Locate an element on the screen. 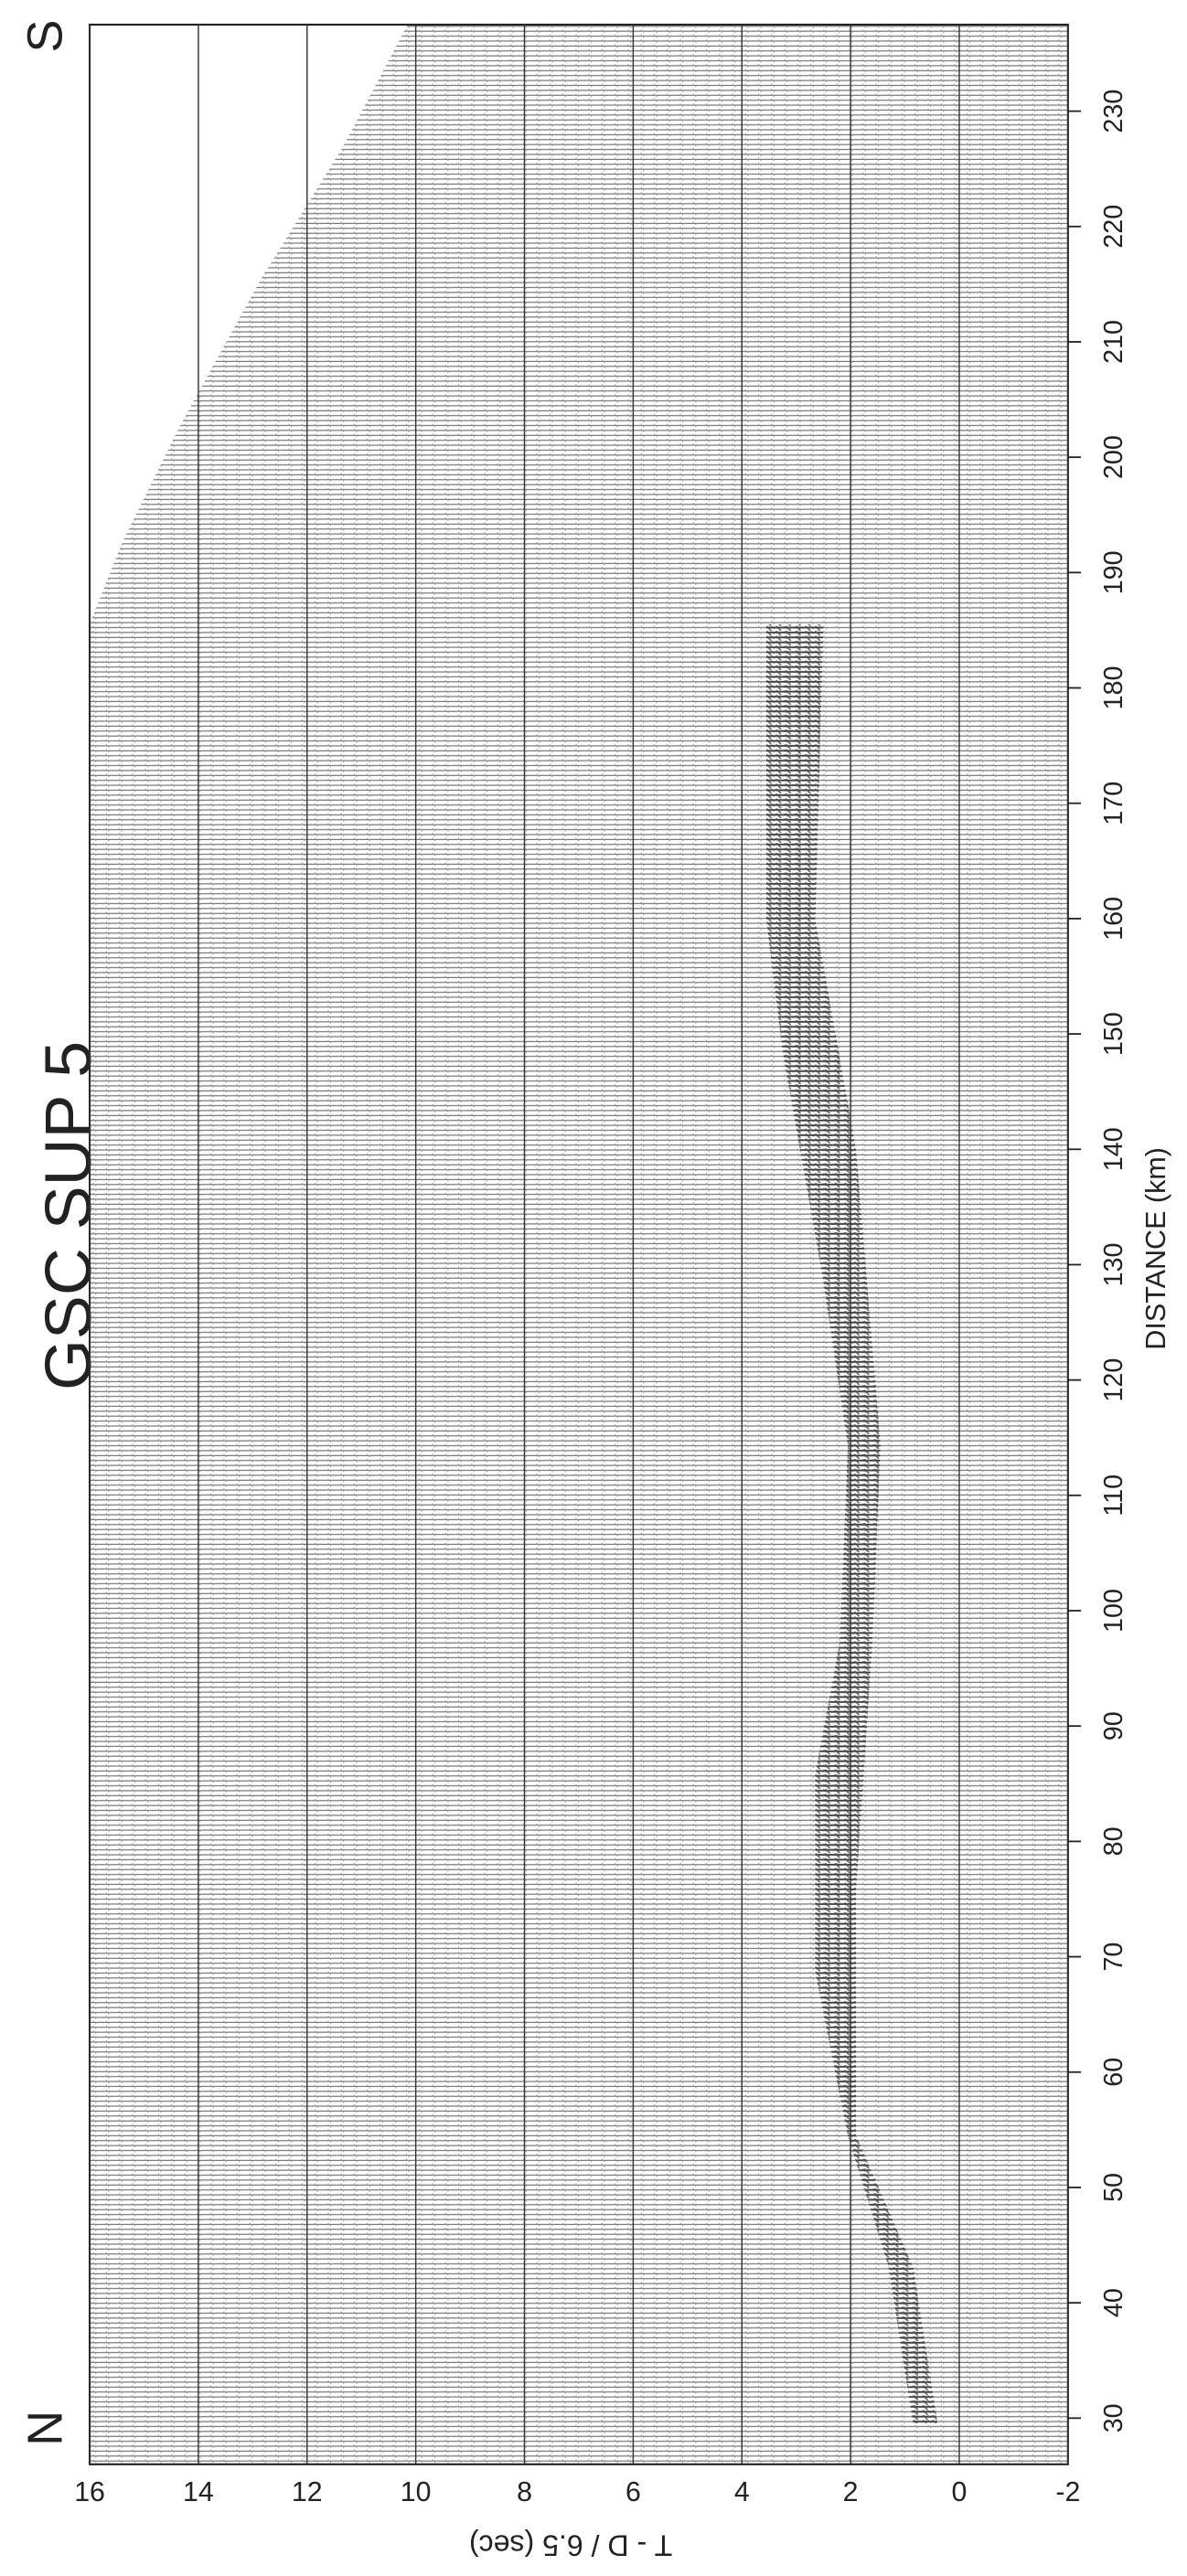  y-tick-label: 0 is located at coordinates (960, 2491).